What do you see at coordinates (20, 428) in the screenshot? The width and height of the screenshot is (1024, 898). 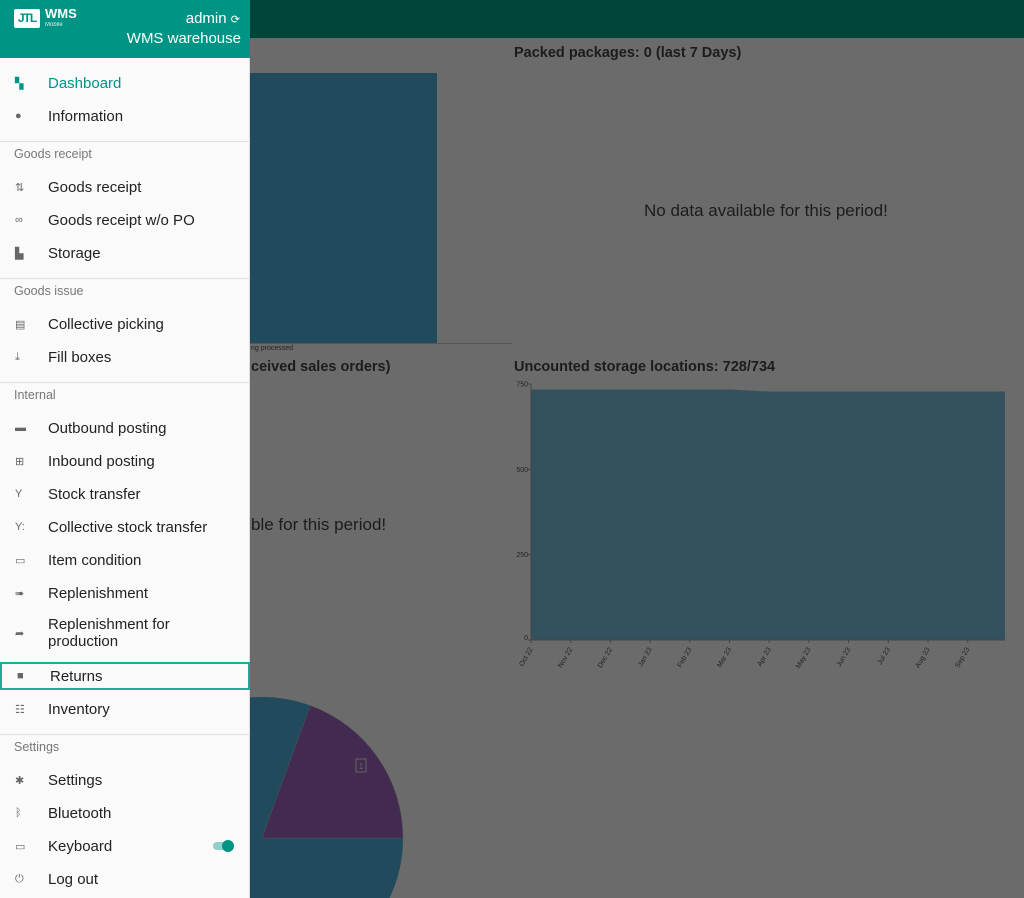 I see `minus-box-icon: ▬` at bounding box center [20, 428].